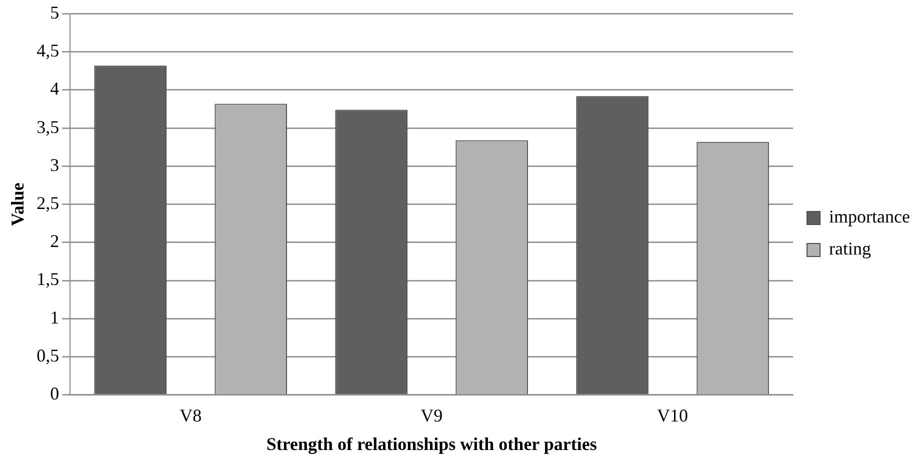 Image resolution: width=922 pixels, height=464 pixels. Describe the element at coordinates (48, 355) in the screenshot. I see `y-tick-label: 0,5` at that location.